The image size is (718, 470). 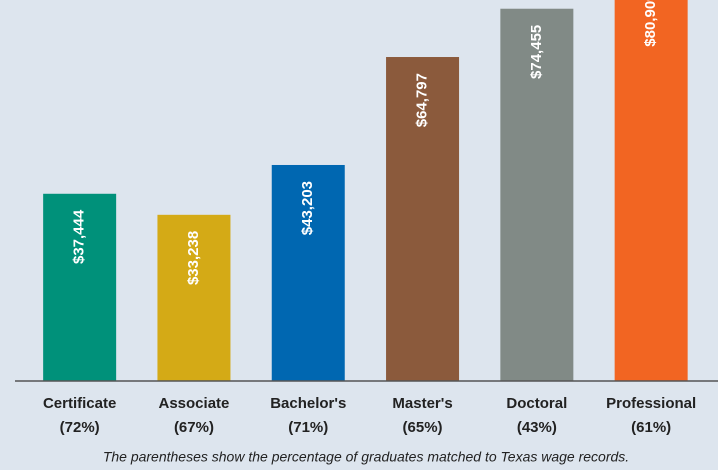 What do you see at coordinates (194, 427) in the screenshot?
I see `x-tick-note: (67%)` at bounding box center [194, 427].